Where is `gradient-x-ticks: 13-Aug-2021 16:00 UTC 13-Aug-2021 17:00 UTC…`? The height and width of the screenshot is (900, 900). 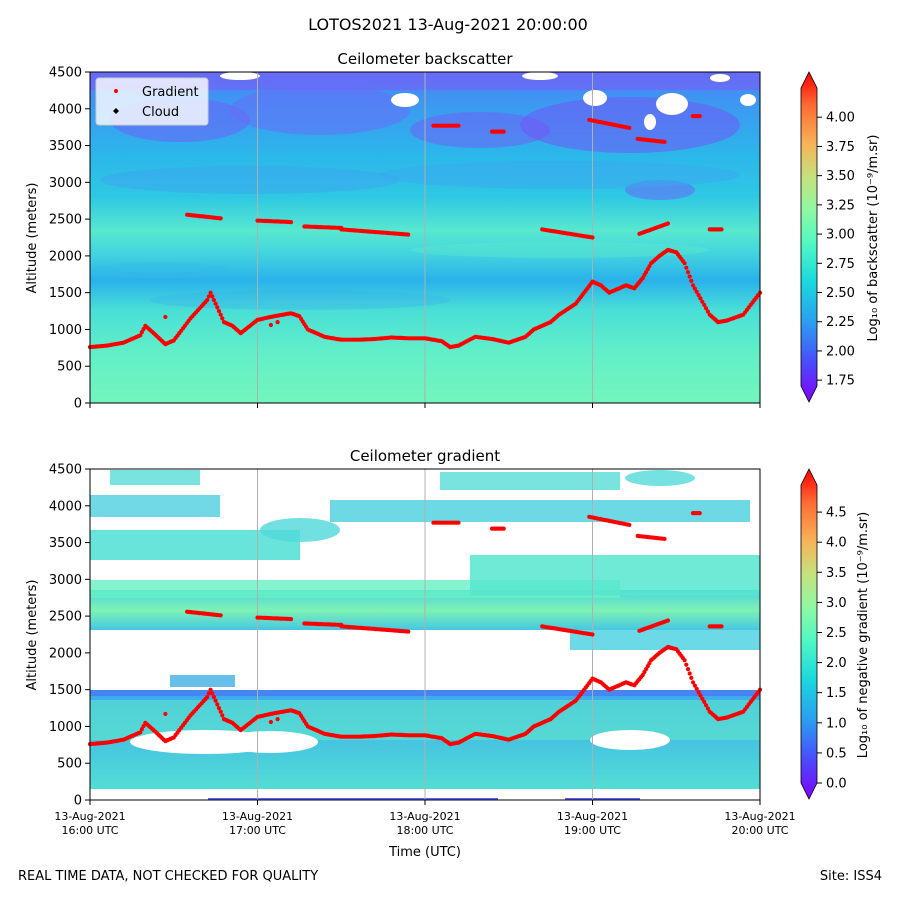 gradient-x-ticks: 13-Aug-2021 16:00 UTC 13-Aug-2021 17:00 UTC… is located at coordinates (425, 818).